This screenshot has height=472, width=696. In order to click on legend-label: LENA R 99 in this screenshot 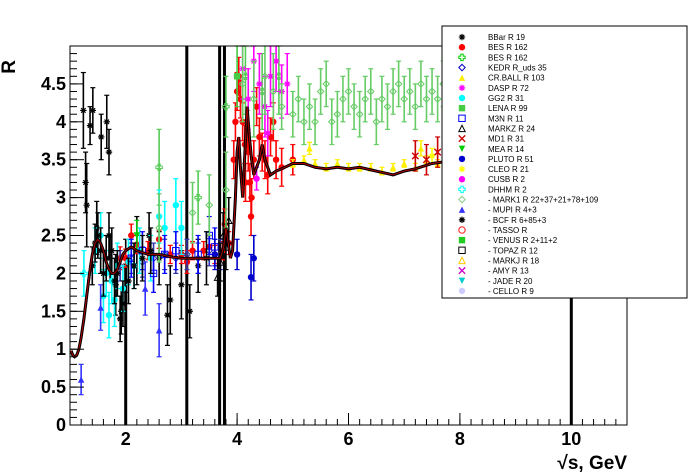, I will do `click(508, 108)`.